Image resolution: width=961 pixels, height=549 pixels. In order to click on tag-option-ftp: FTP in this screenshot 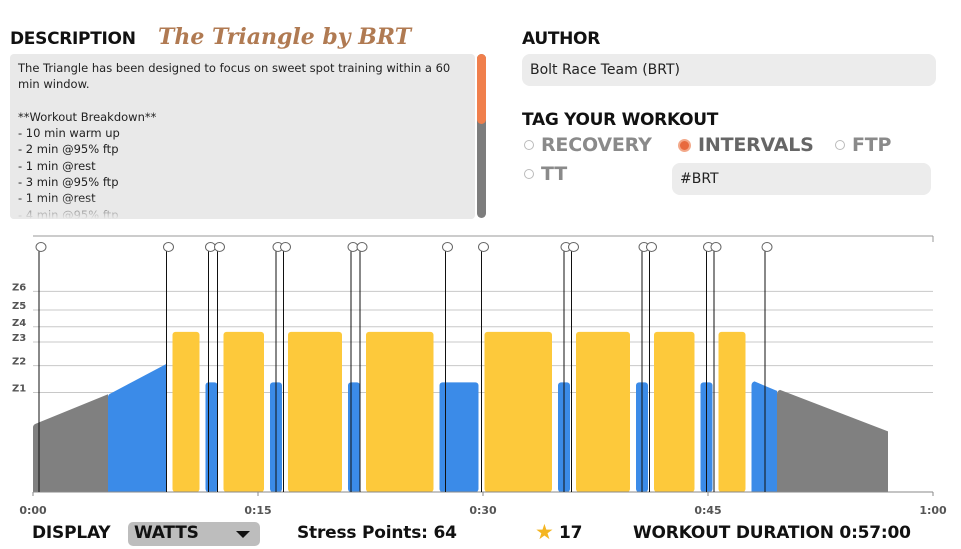, I will do `click(863, 145)`.